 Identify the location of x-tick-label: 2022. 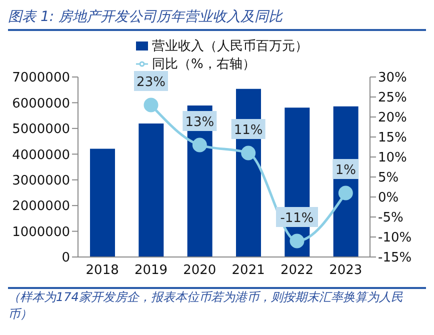
(297, 270).